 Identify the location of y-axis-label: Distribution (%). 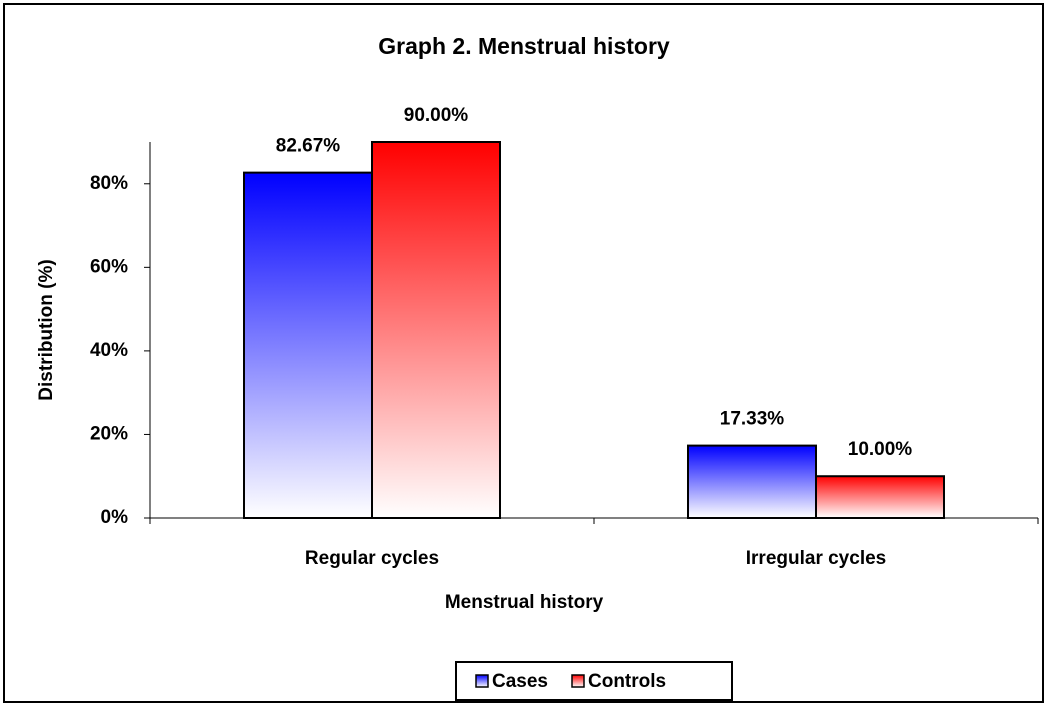
(46, 329).